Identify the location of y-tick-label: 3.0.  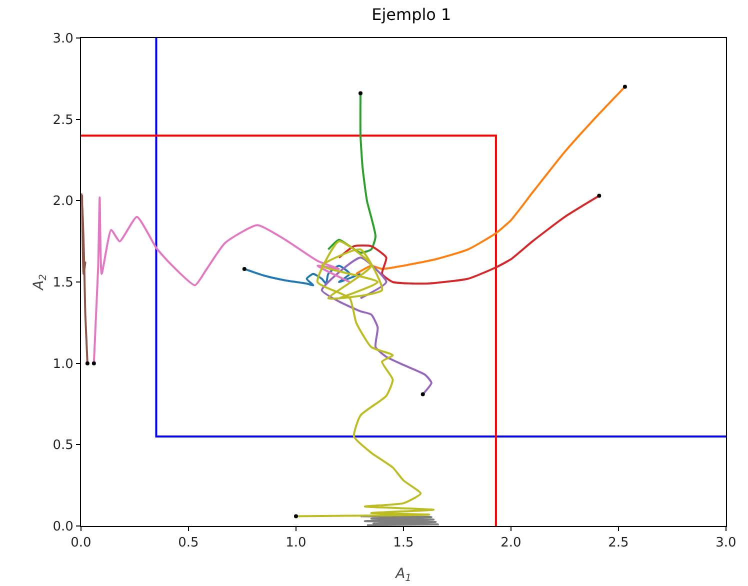
(63, 39).